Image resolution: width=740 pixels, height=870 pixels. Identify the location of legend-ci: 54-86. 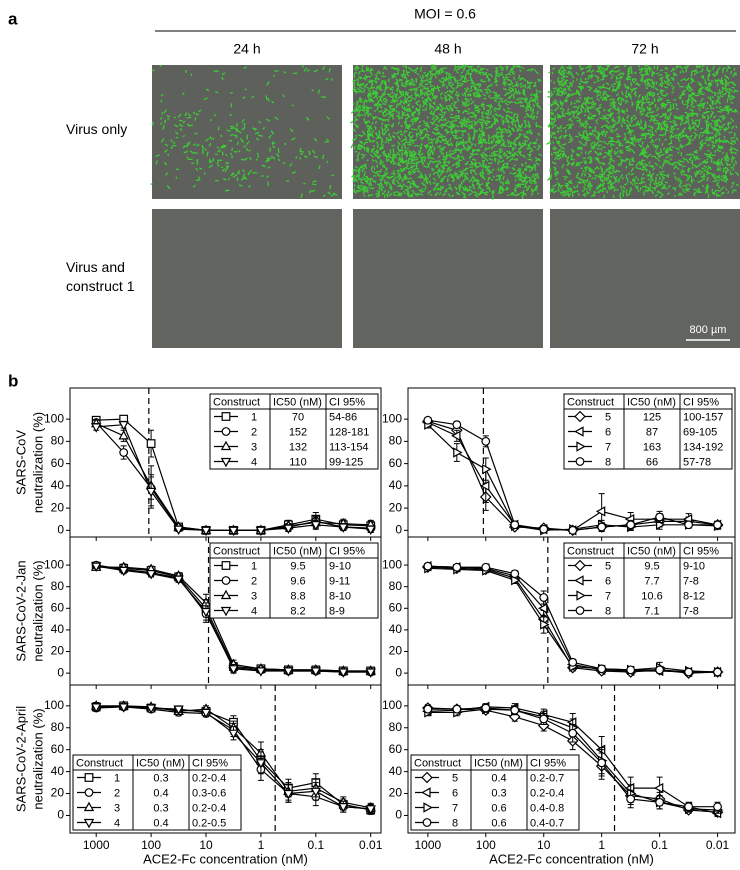
(343, 417).